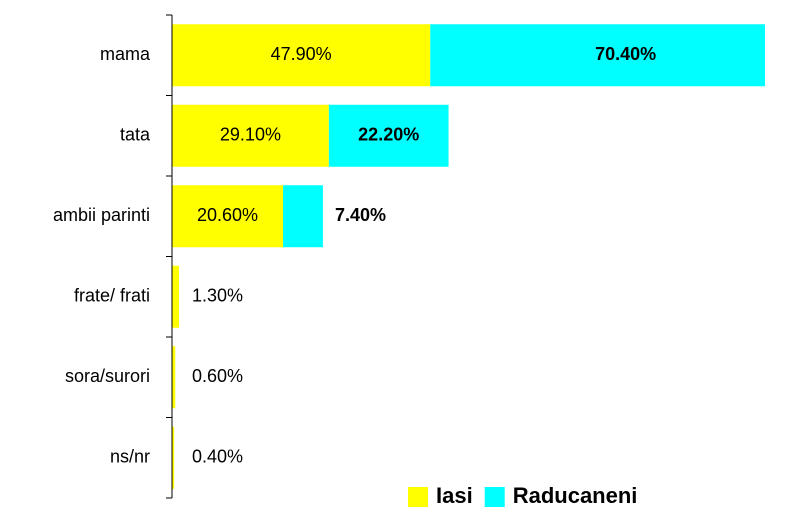  What do you see at coordinates (625, 54) in the screenshot?
I see `data-label: 70.40%` at bounding box center [625, 54].